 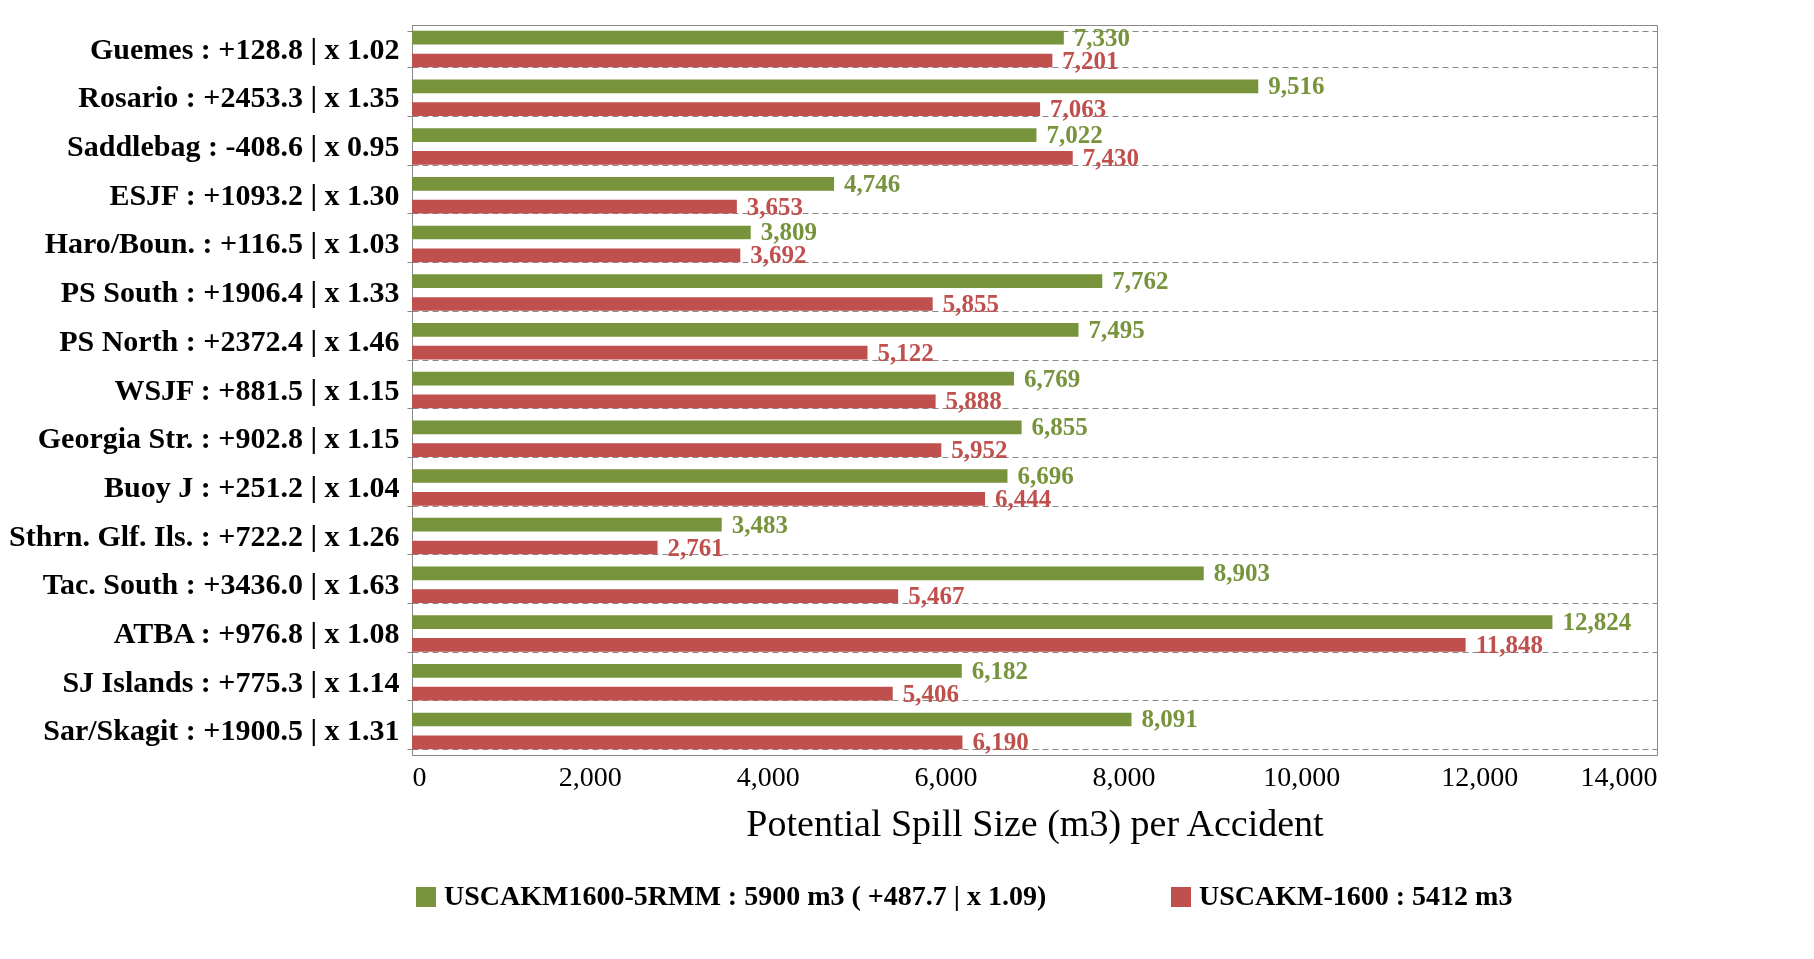 I want to click on text: 2,761, so click(x=695, y=547).